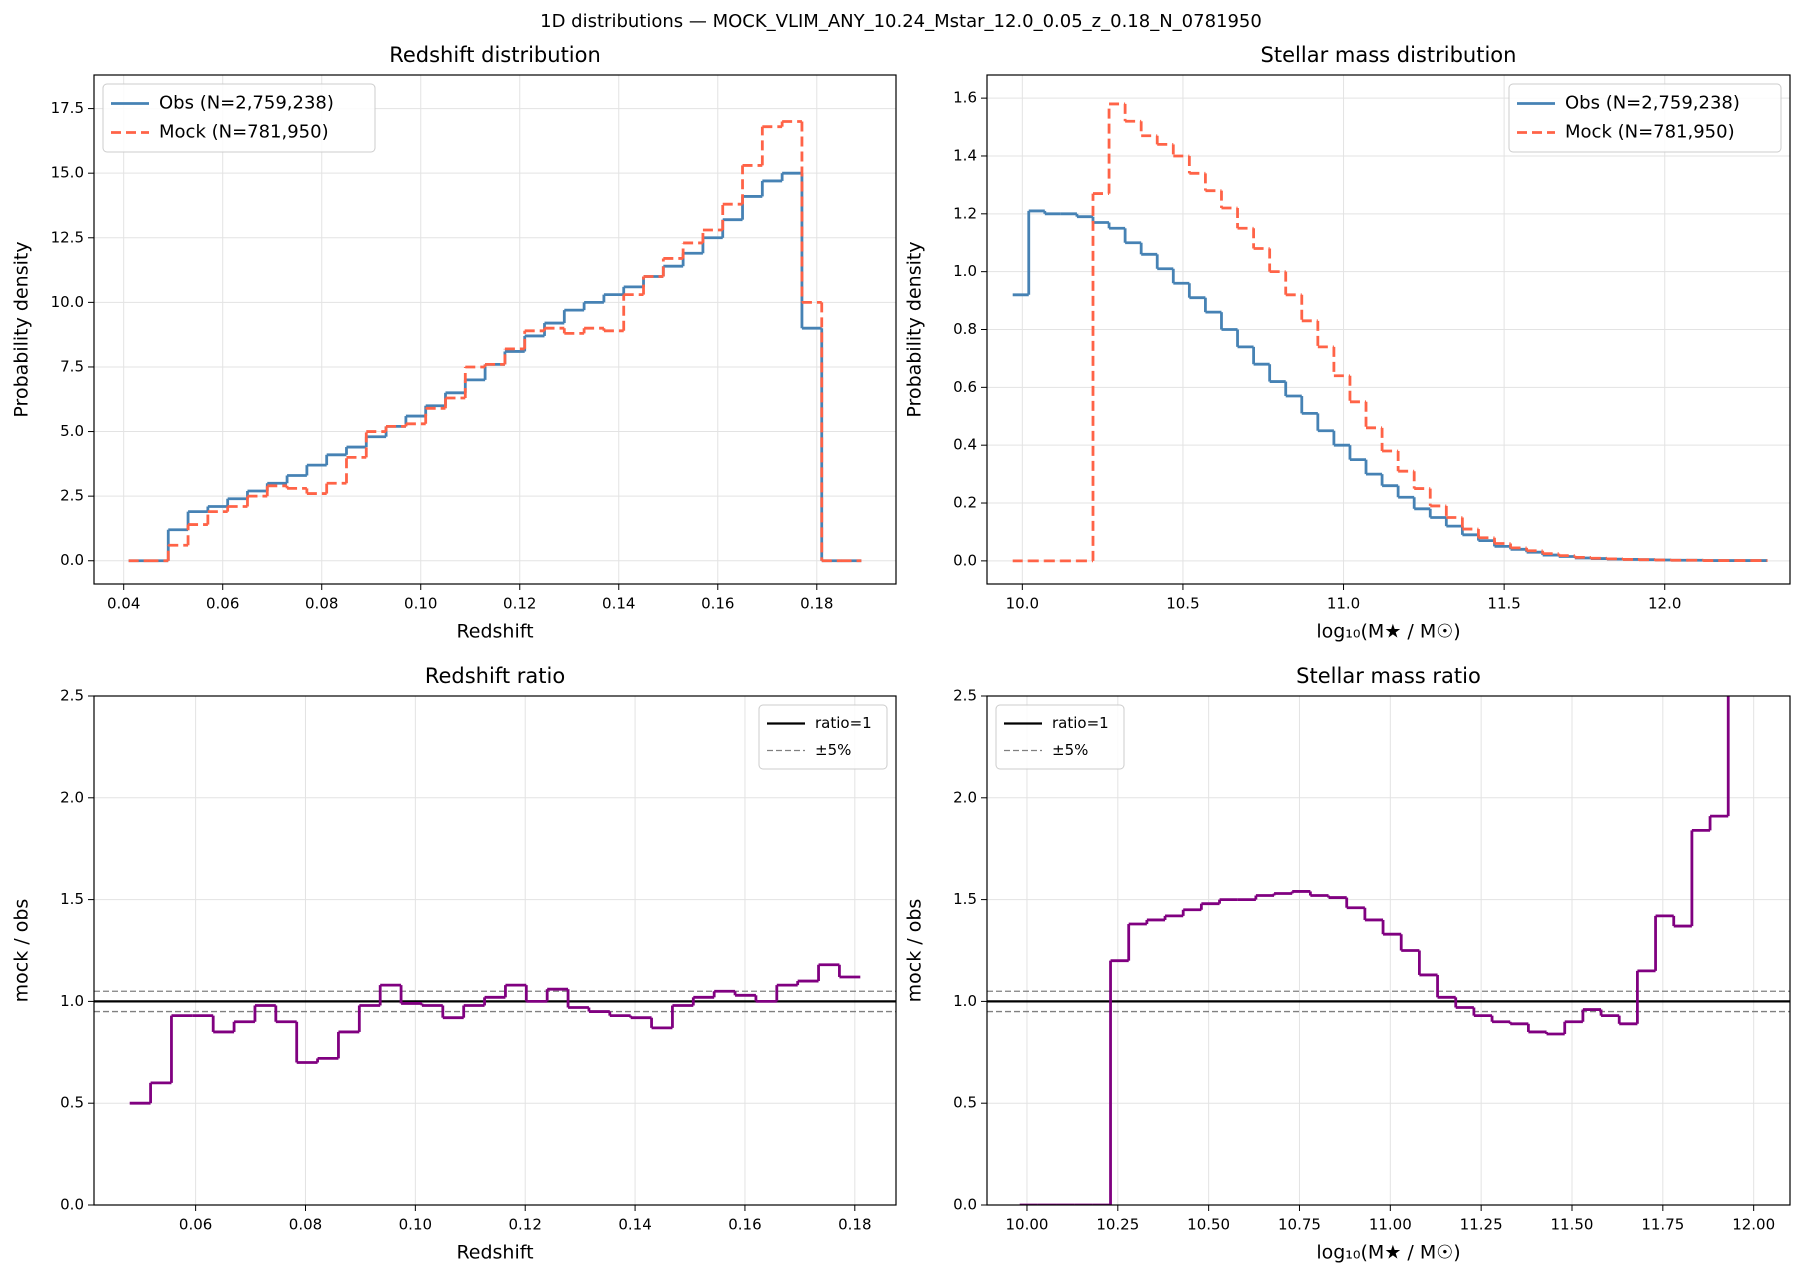 This screenshot has height=1276, width=1803. Describe the element at coordinates (1664, 604) in the screenshot. I see `x-tick-label: 12.0` at that location.